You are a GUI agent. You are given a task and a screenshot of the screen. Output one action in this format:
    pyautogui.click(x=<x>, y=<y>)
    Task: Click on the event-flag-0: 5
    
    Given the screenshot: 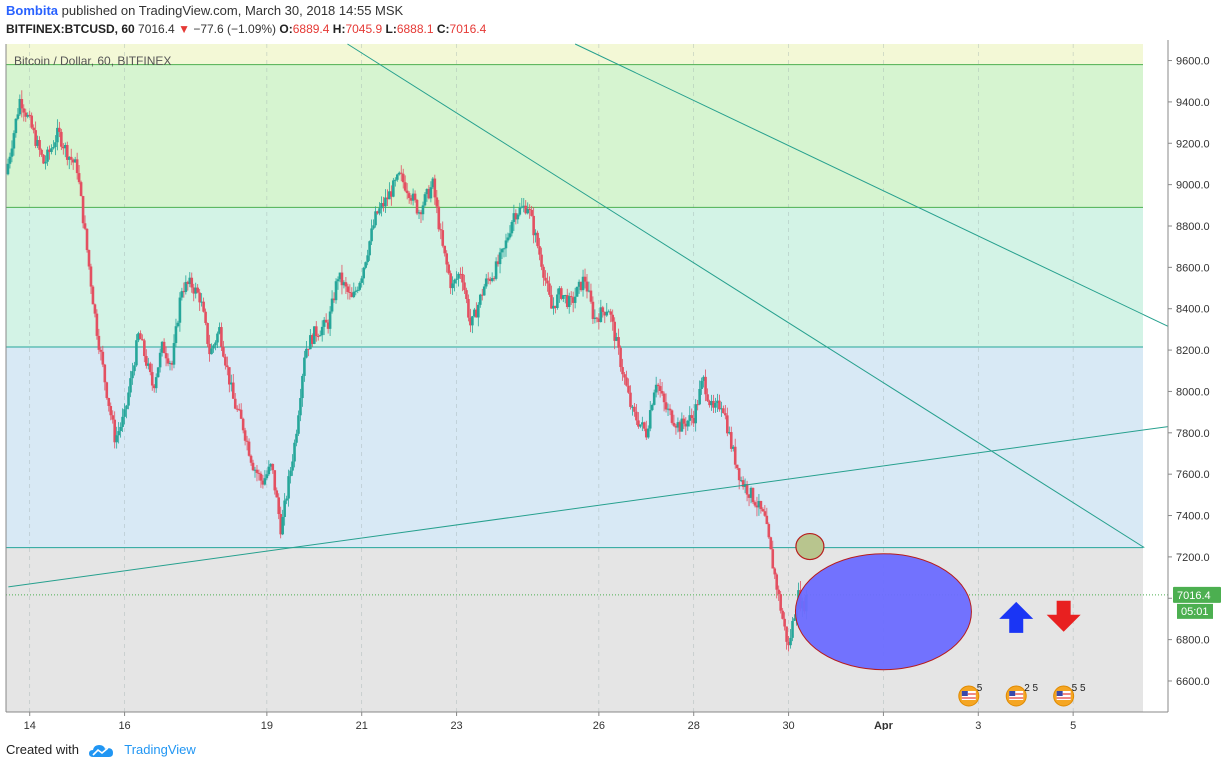 What is the action you would take?
    pyautogui.click(x=970, y=695)
    